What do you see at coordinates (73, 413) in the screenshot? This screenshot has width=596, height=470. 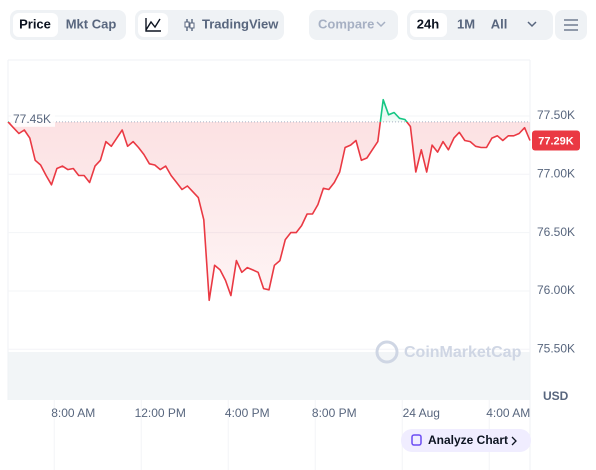 I see `x-tick-label: 8:00 AM` at bounding box center [73, 413].